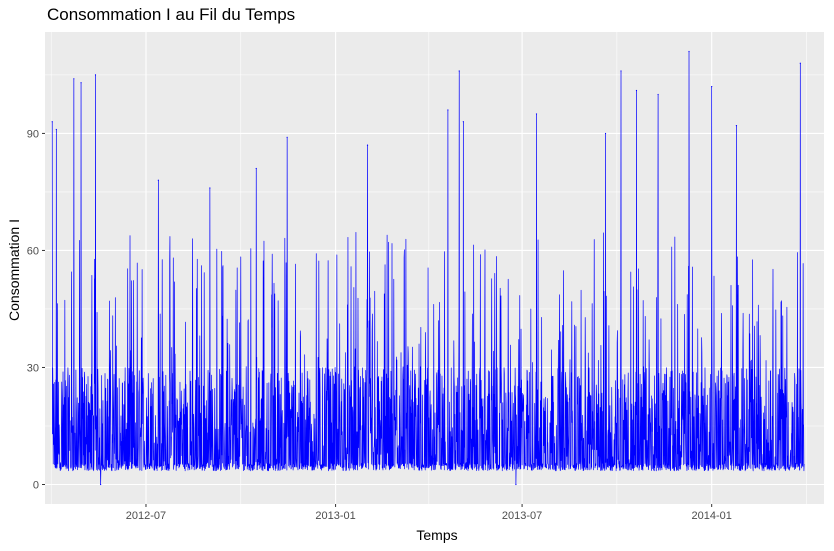 The height and width of the screenshot is (551, 834). I want to click on x-axis-ticks: 2012-07 2013-01 2013-07 2014-01, so click(429, 513).